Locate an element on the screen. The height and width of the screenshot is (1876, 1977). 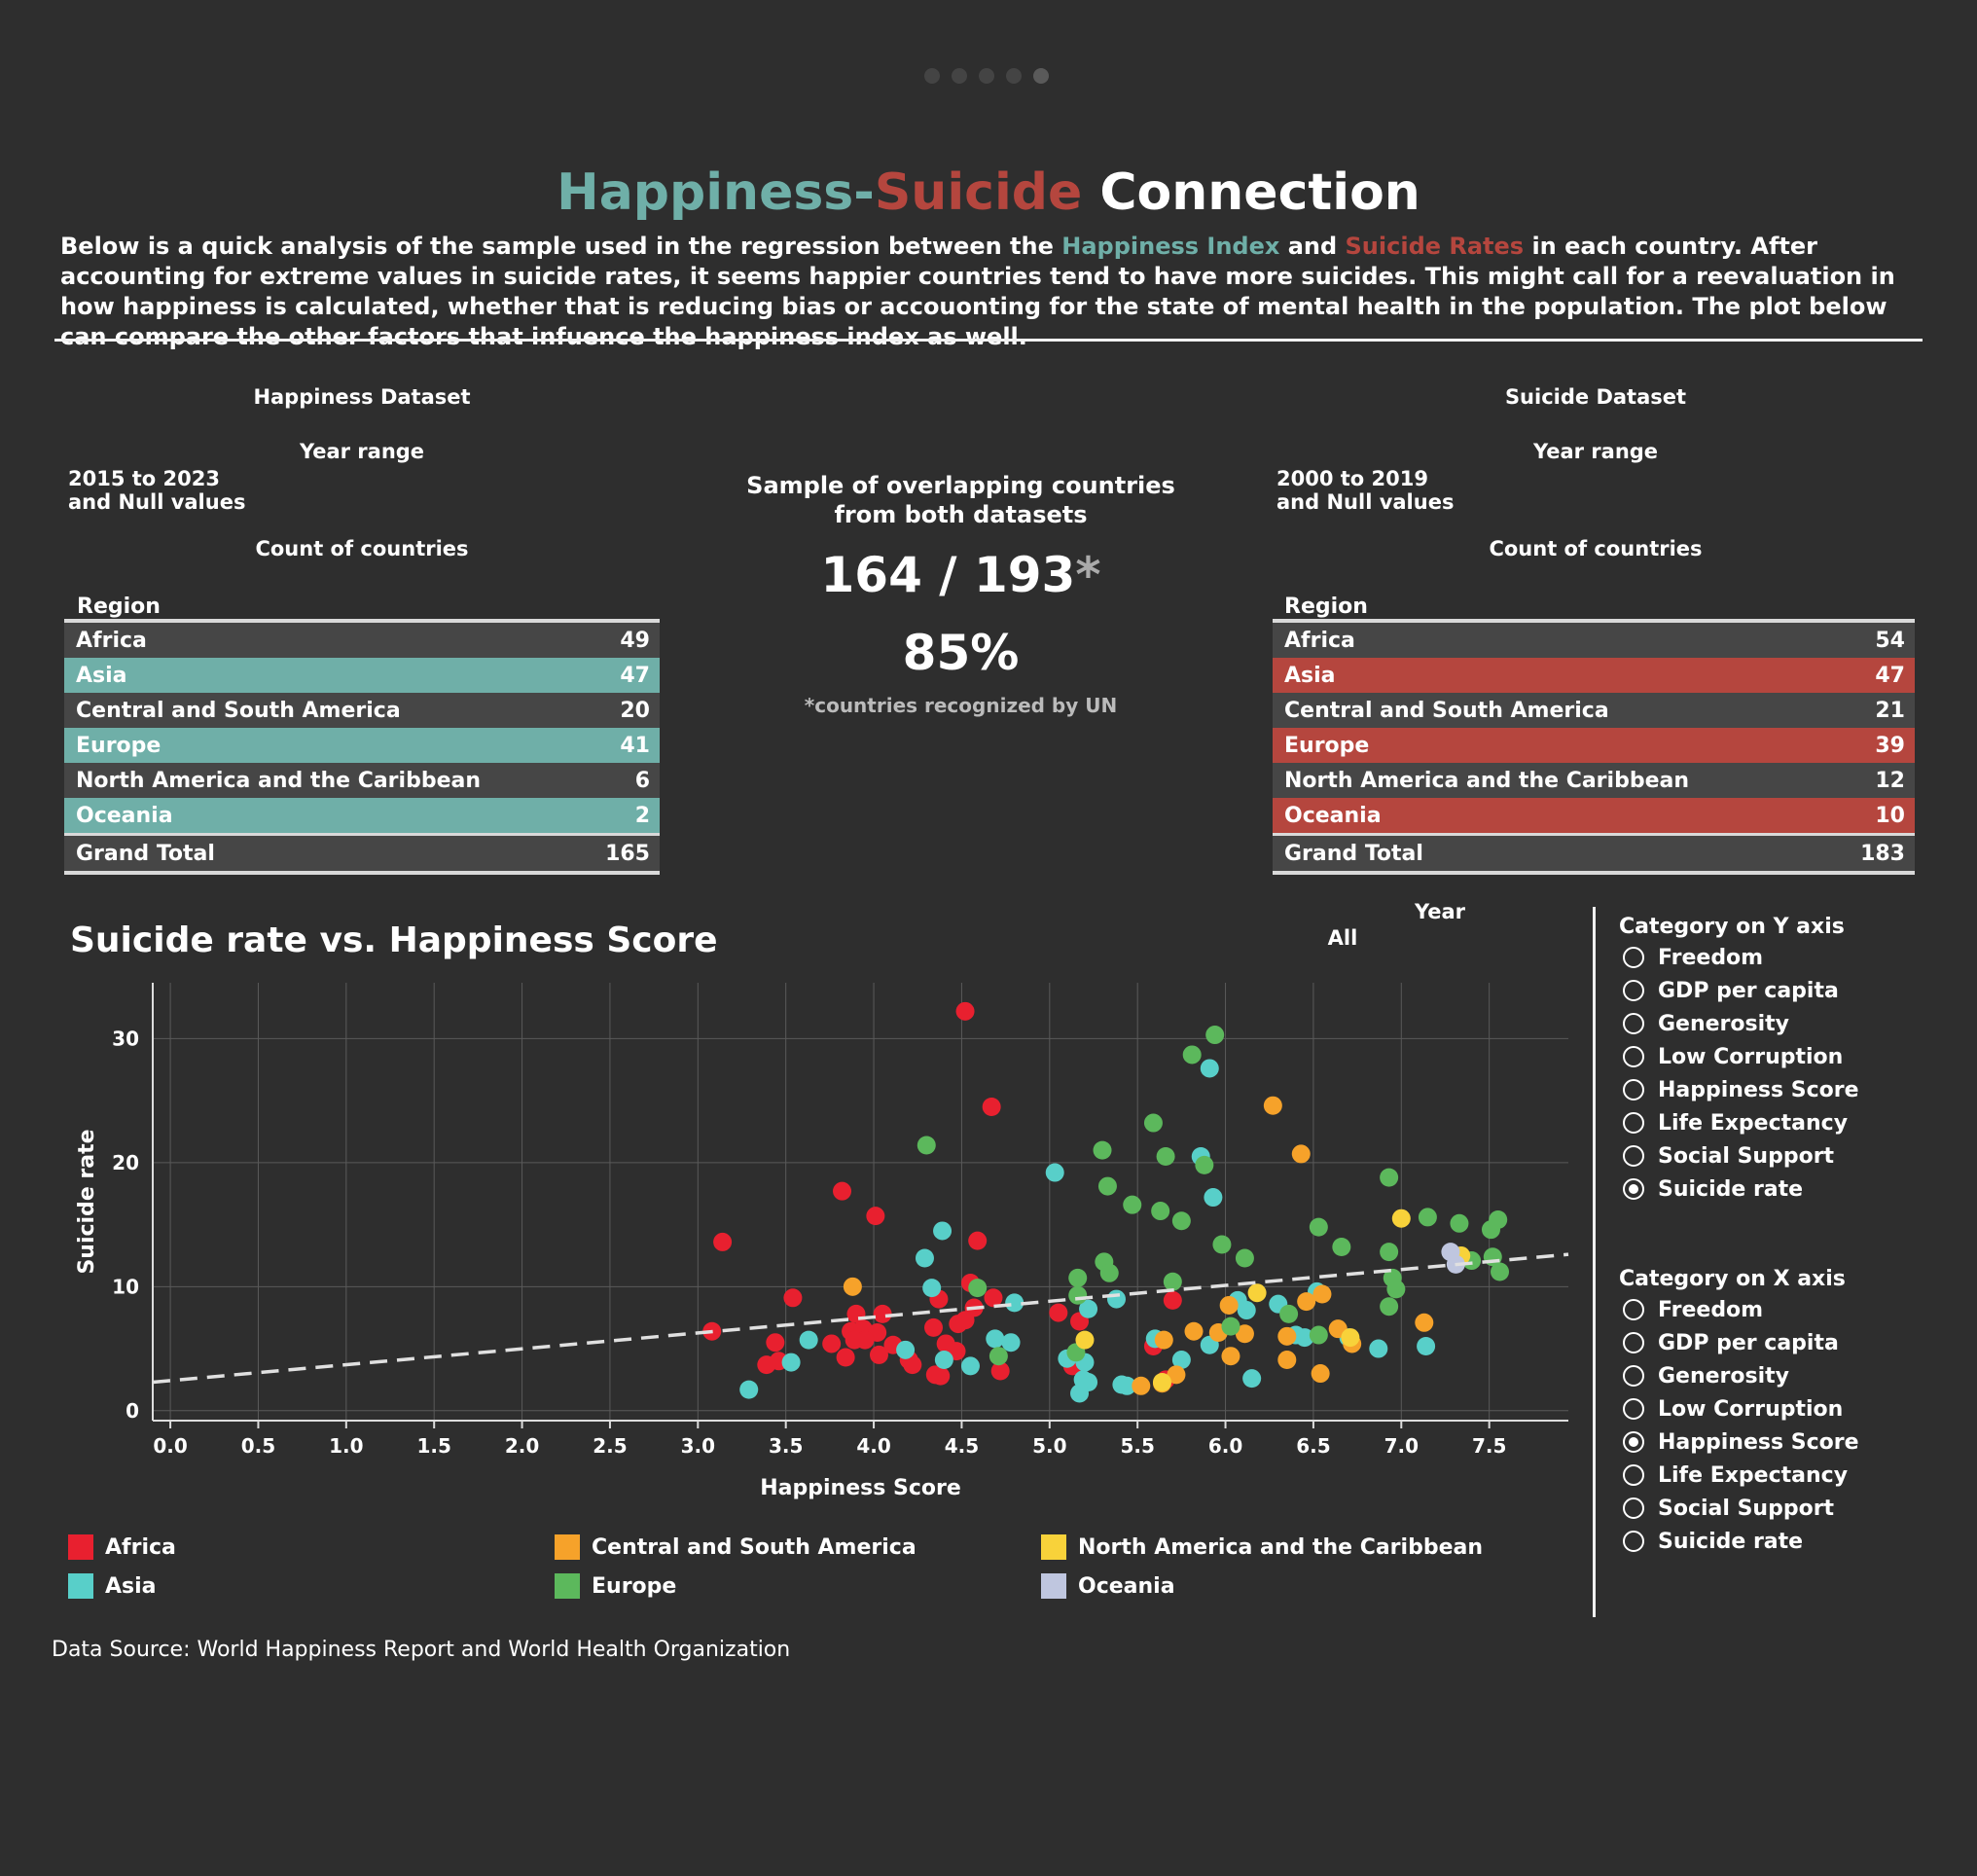
count-cell: 54 is located at coordinates (1871, 638).